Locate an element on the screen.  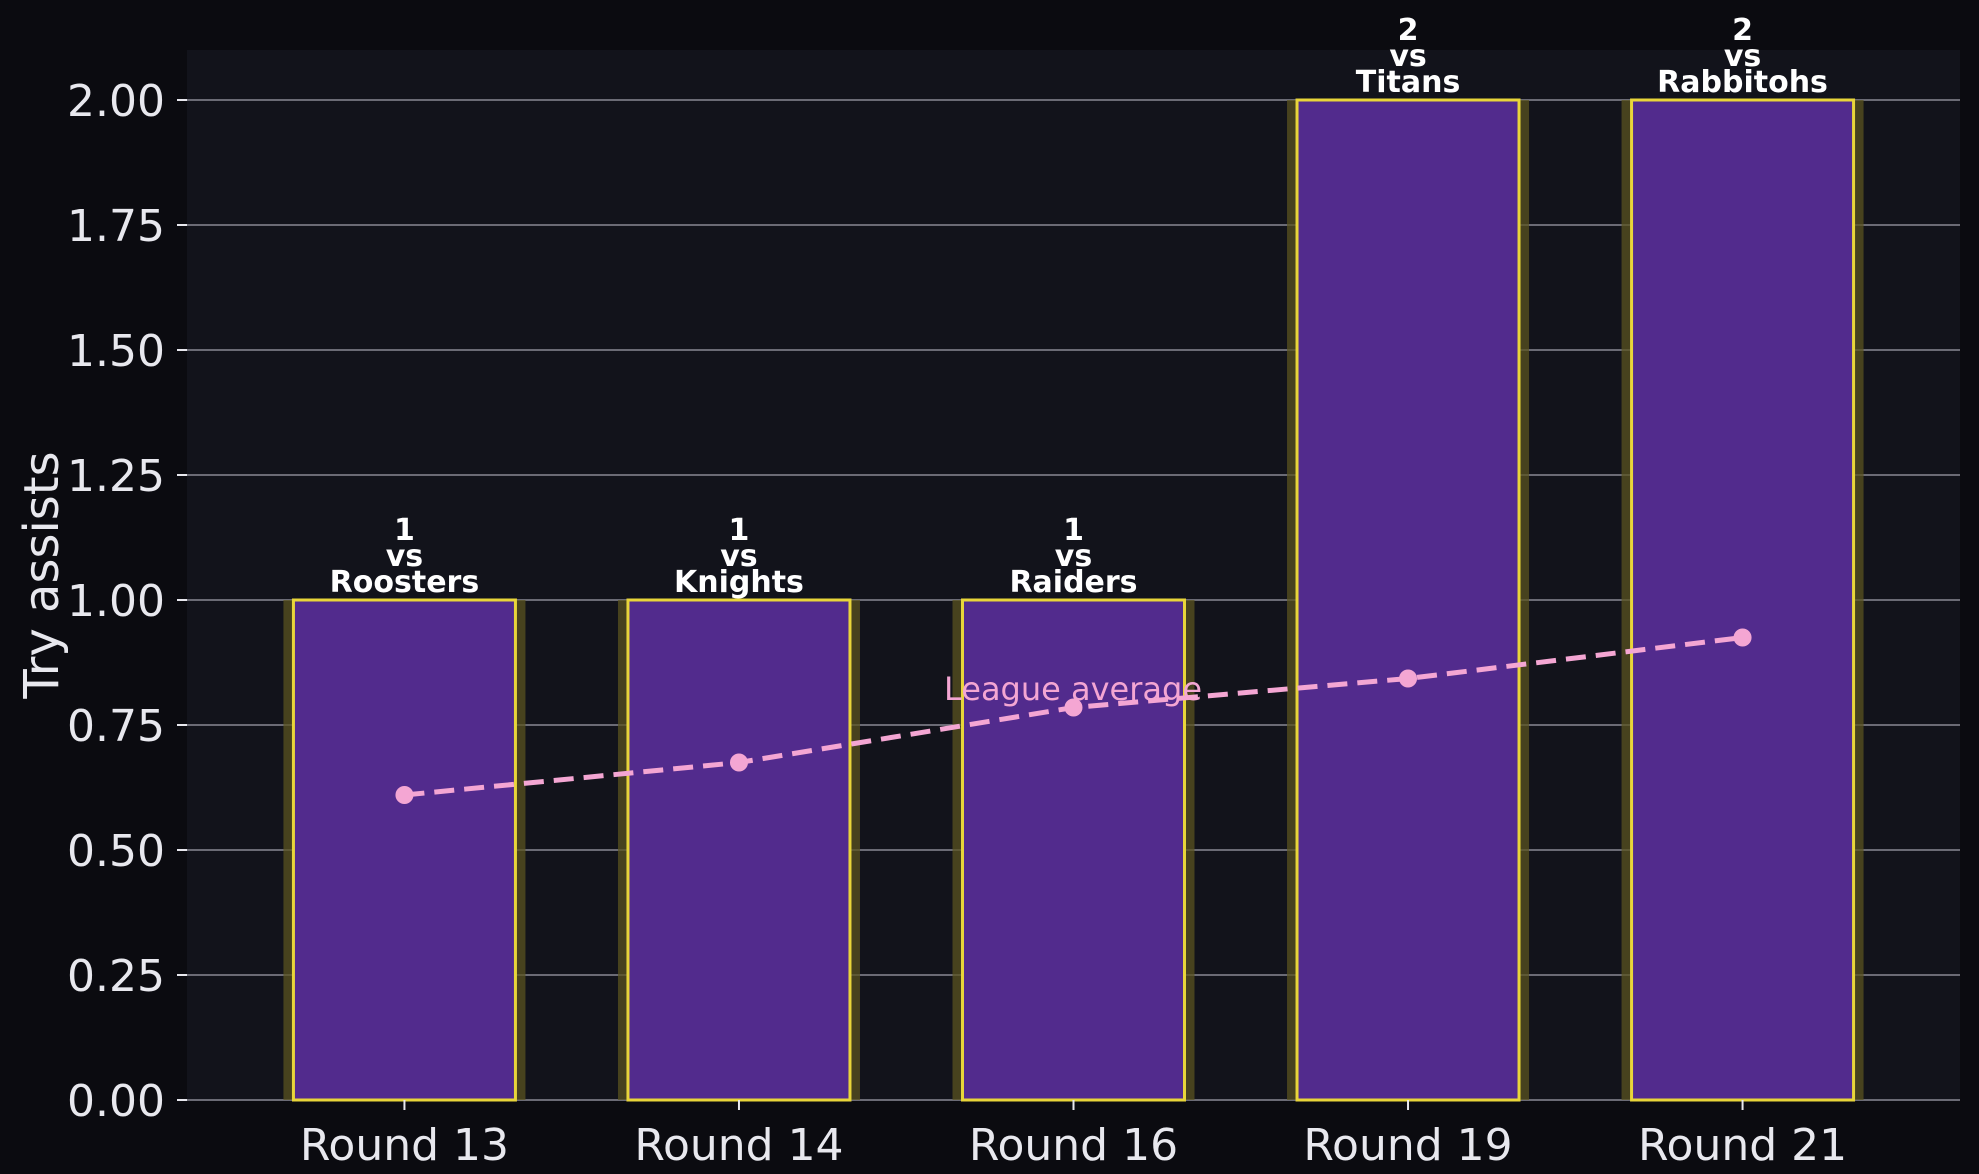
x-tick-label: Round 14 is located at coordinates (738, 1145).